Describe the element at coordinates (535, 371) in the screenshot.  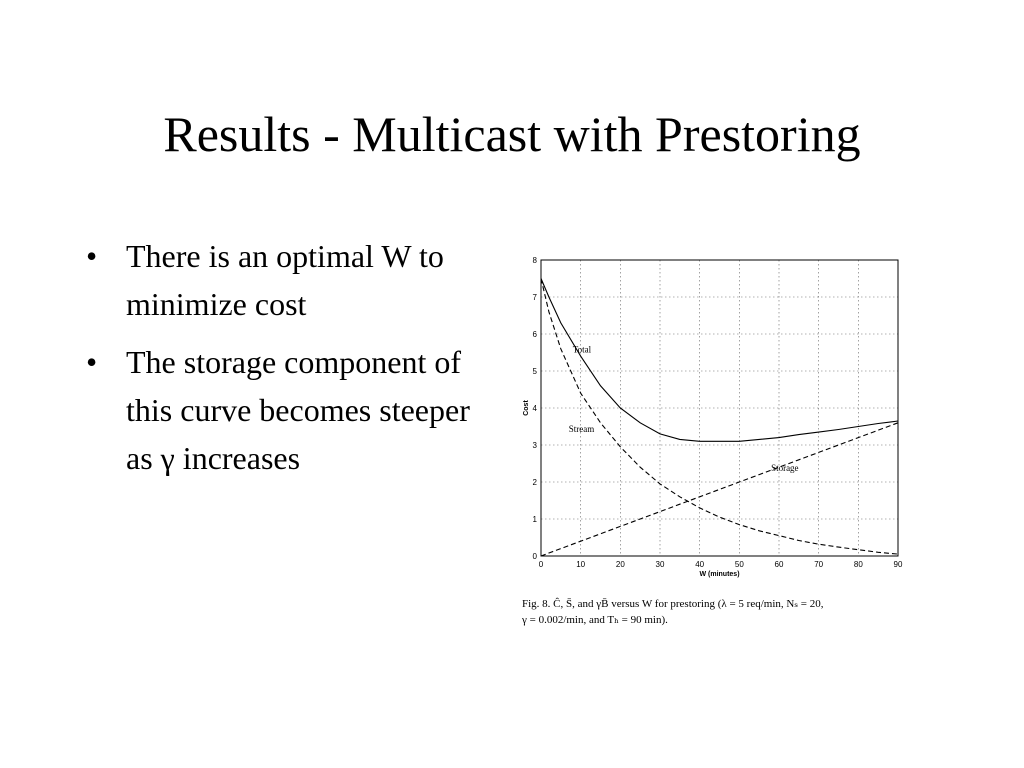
I see `y-tick-label: 5` at that location.